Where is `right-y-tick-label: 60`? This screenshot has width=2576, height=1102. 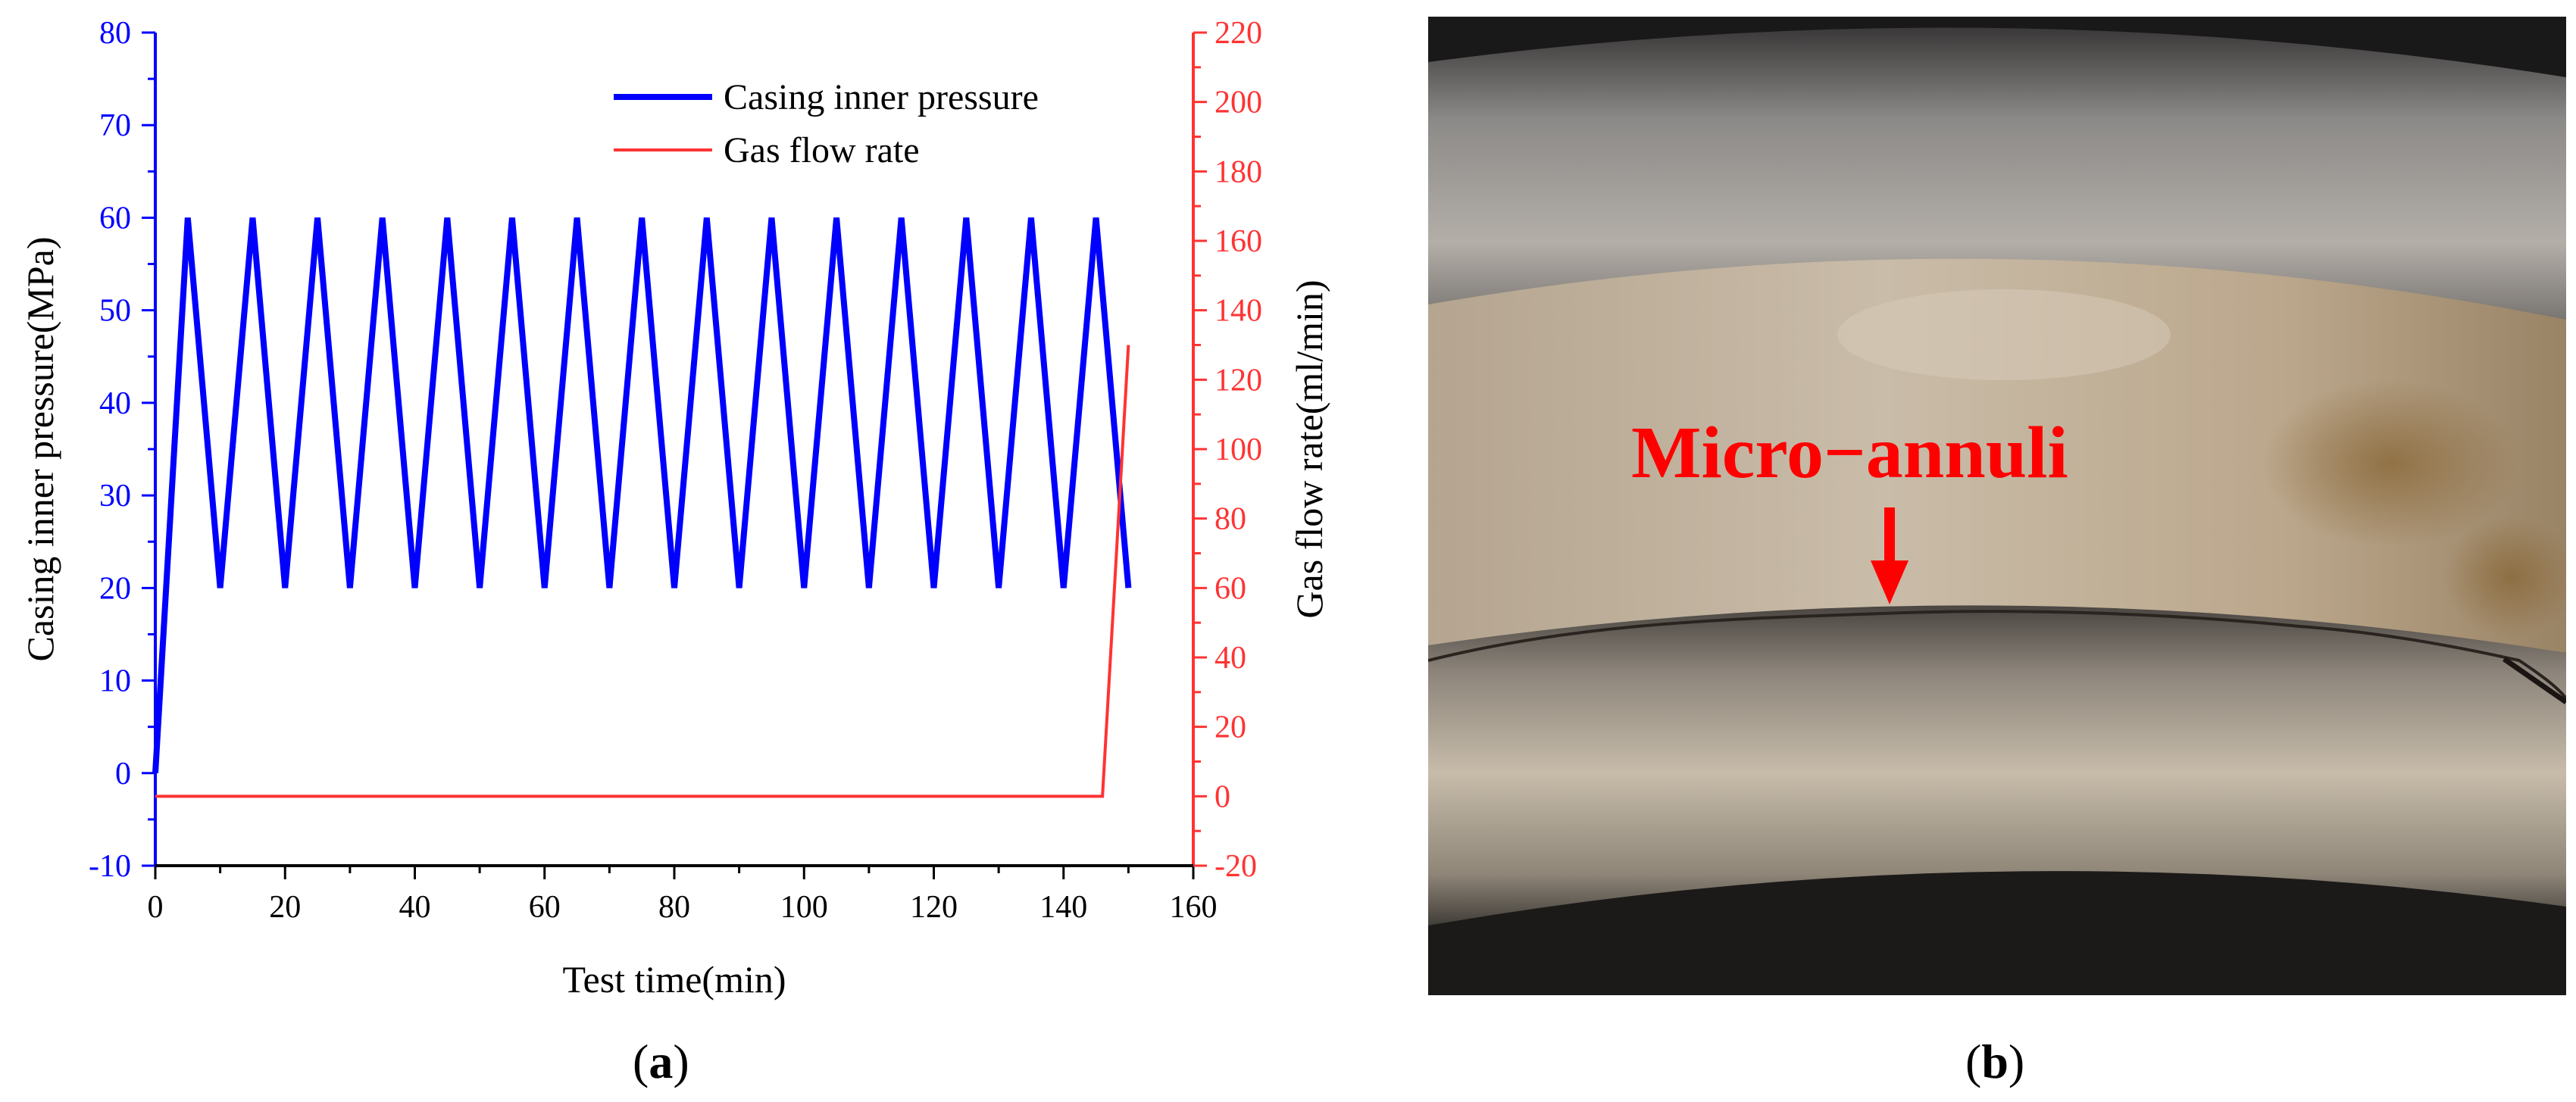 right-y-tick-label: 60 is located at coordinates (1230, 588).